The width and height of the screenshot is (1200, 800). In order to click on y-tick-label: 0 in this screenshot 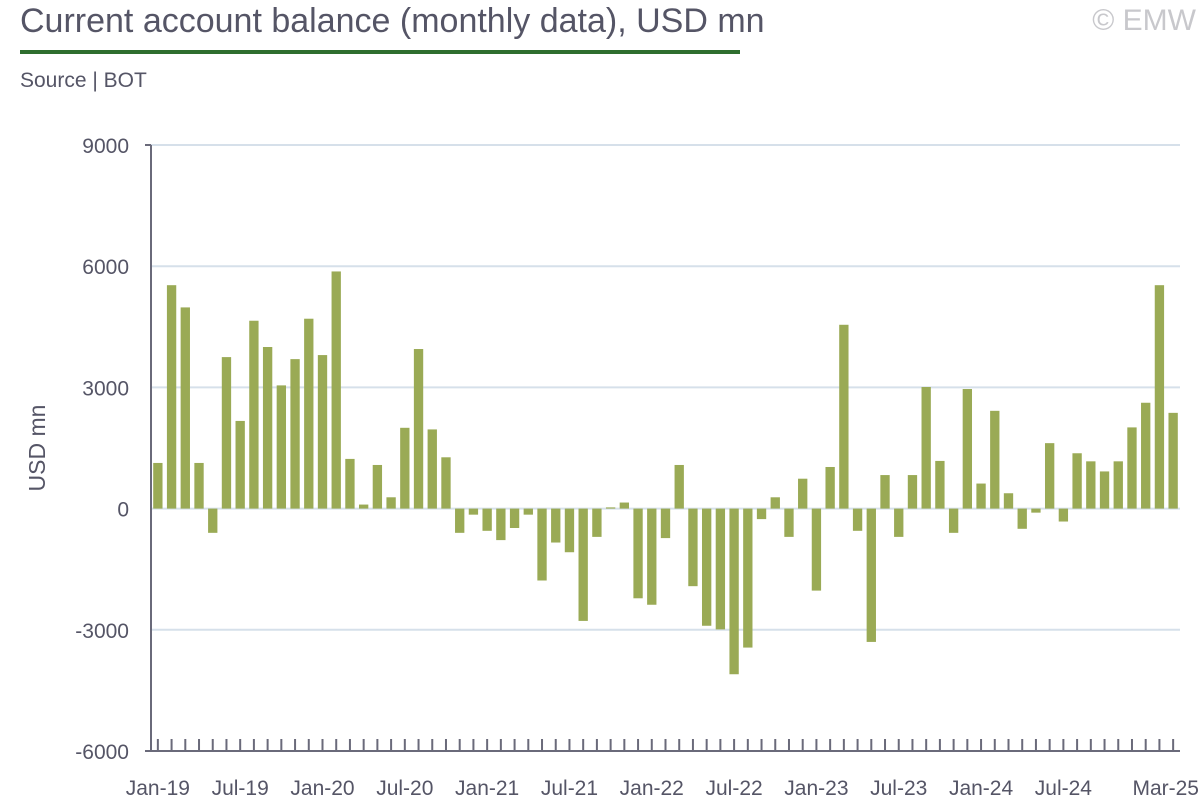, I will do `click(123, 510)`.